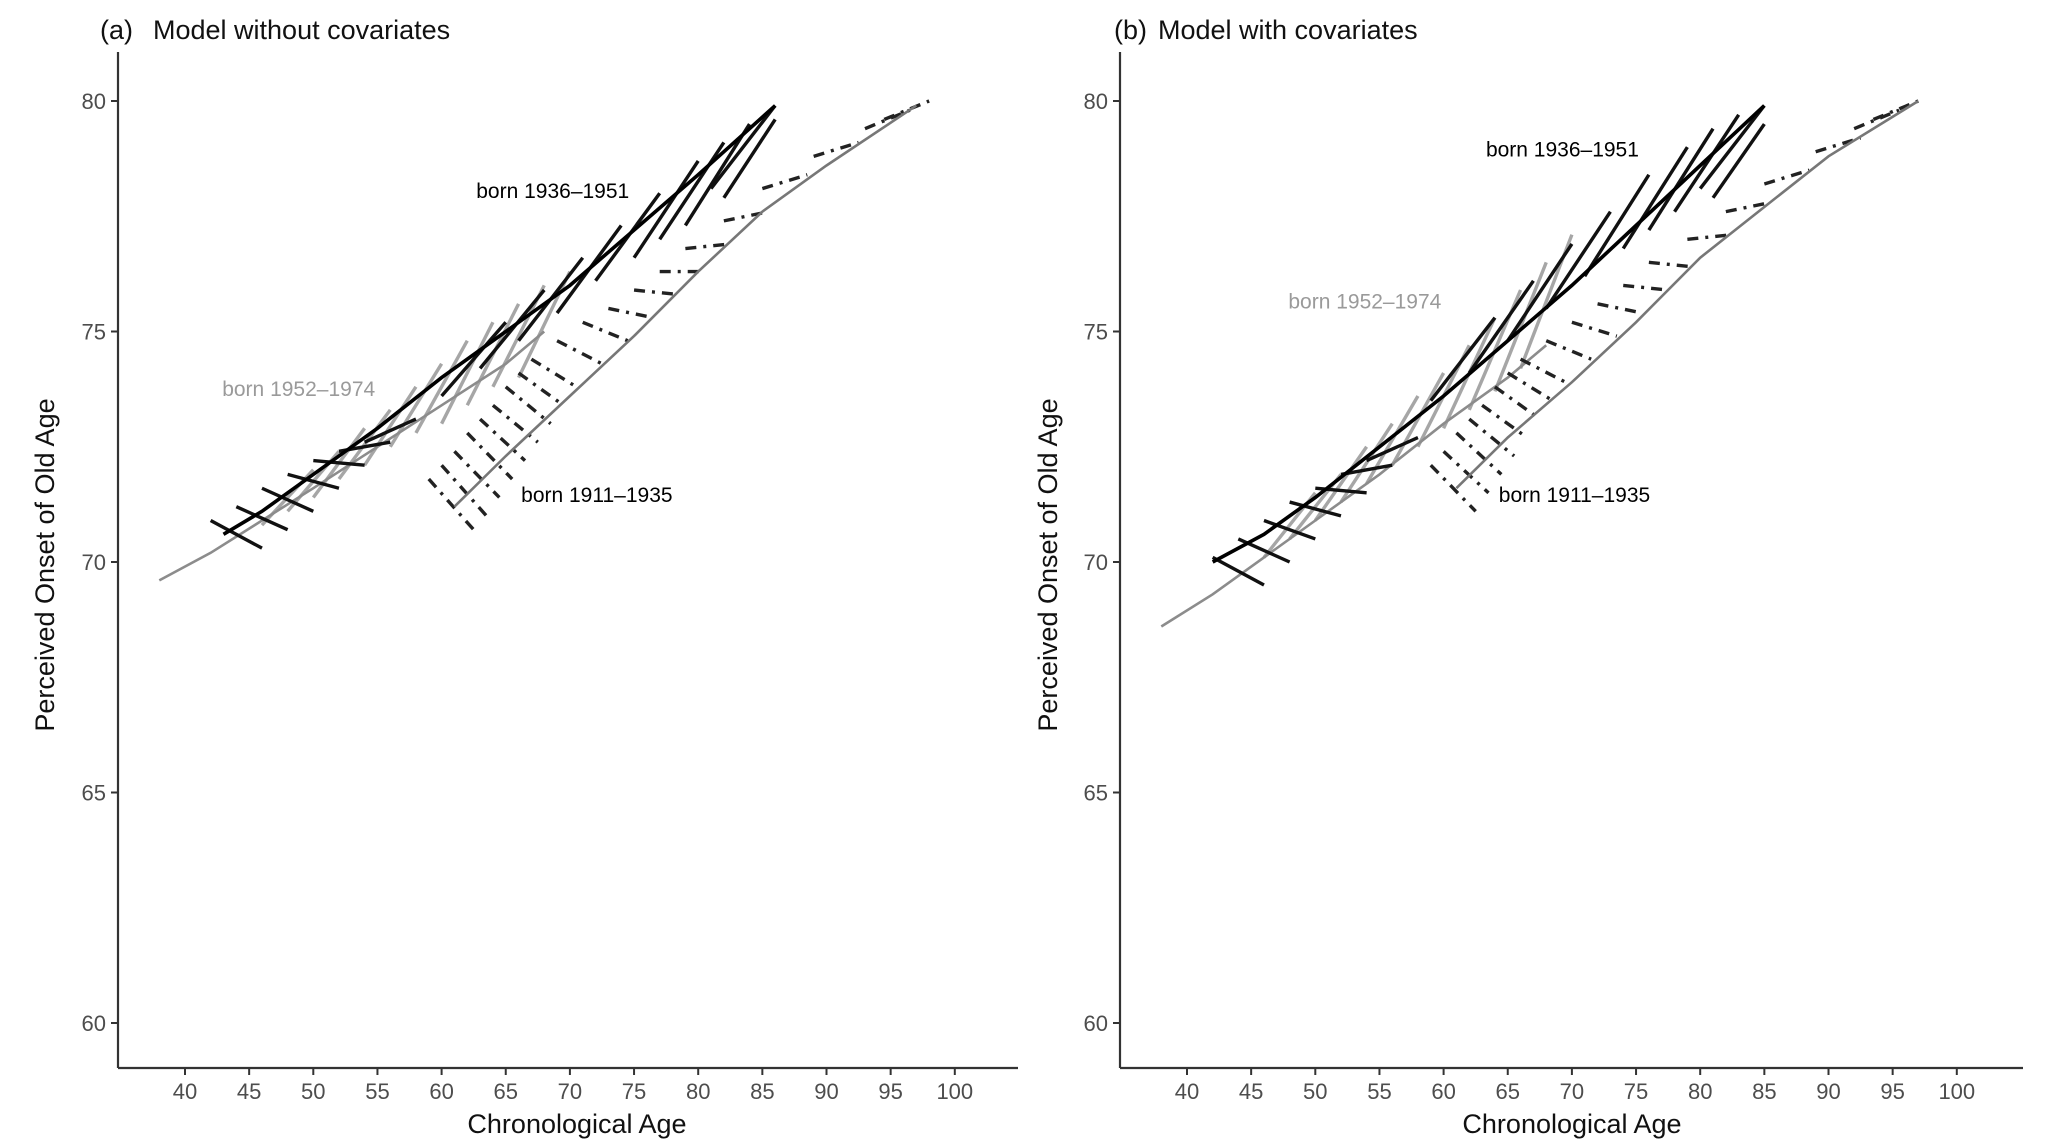  I want to click on panel-title: Model with covariates, so click(1288, 30).